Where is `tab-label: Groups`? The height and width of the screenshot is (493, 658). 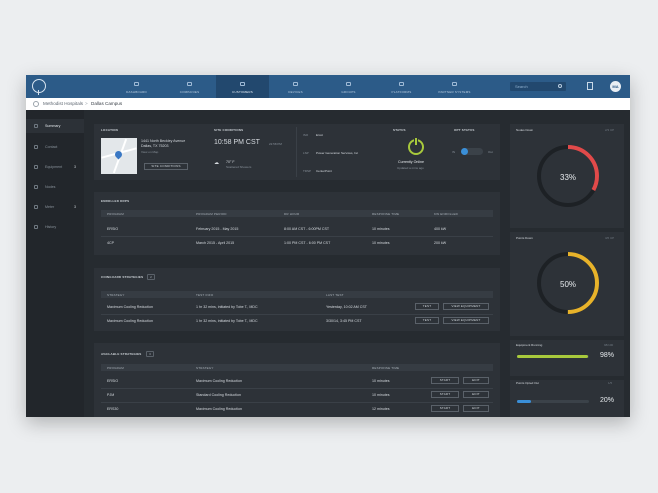 tab-label: Groups is located at coordinates (348, 92).